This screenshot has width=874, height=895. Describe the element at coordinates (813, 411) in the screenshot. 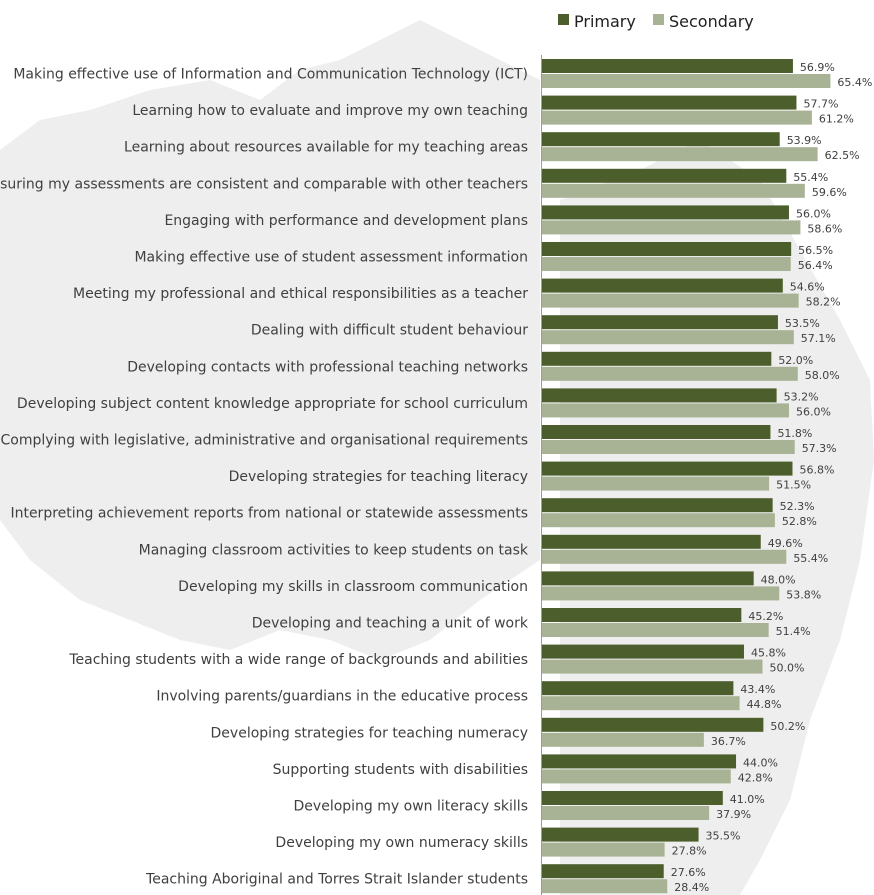

I see `value-label-secondary: 56.0%` at that location.